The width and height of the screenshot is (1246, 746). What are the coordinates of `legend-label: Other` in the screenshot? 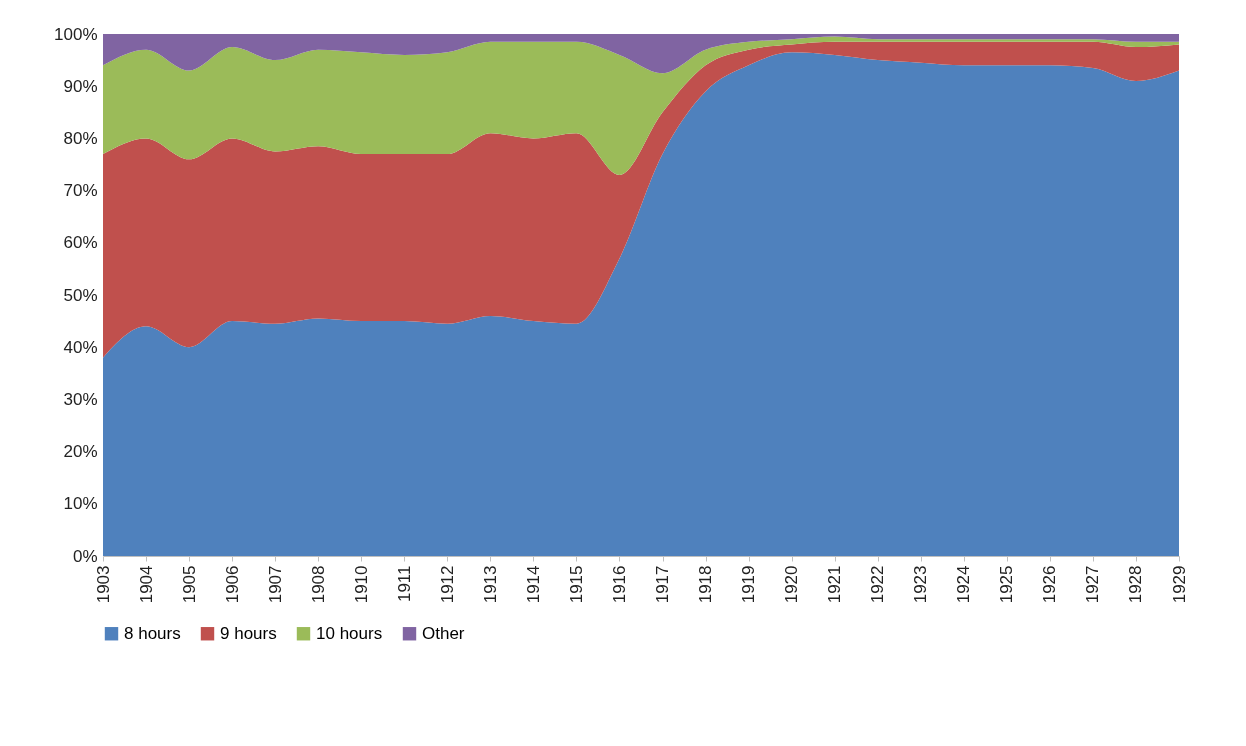 It's located at (443, 633).